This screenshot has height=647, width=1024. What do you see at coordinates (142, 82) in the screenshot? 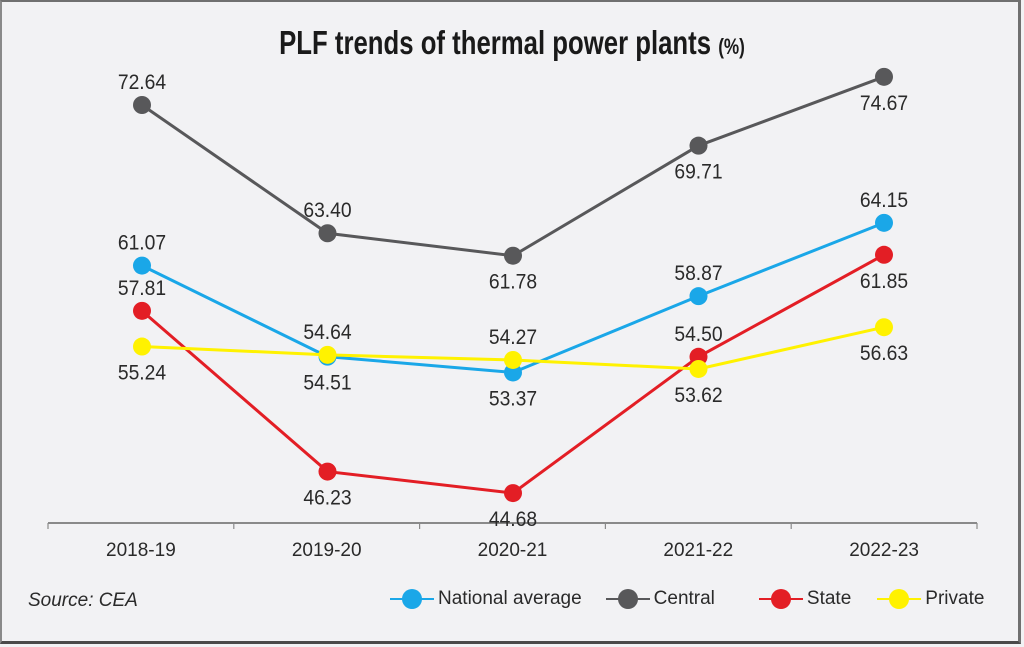
I see `data-label: 72.64` at bounding box center [142, 82].